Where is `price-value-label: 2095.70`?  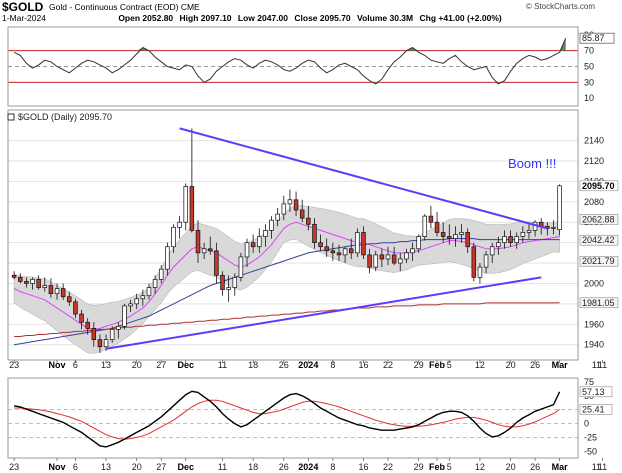 price-value-label: 2095.70 is located at coordinates (598, 186).